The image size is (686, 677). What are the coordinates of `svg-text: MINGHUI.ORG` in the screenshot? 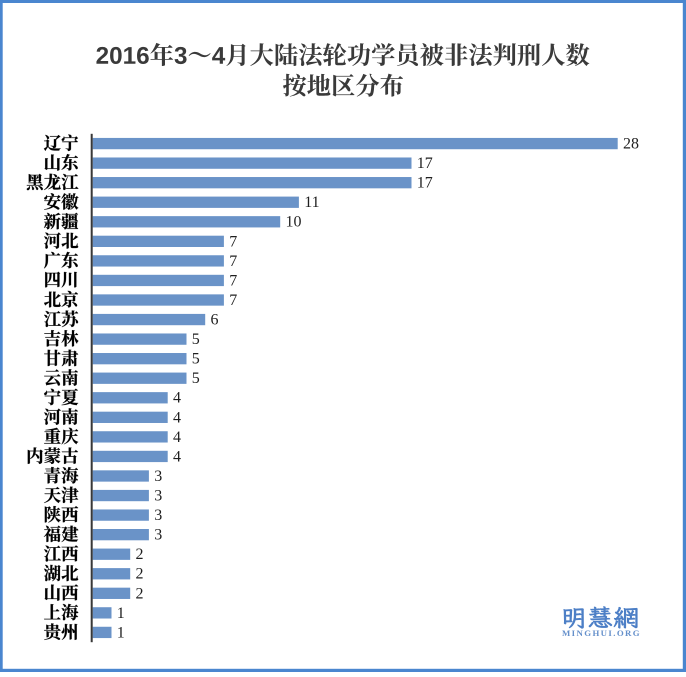 It's located at (601, 633).